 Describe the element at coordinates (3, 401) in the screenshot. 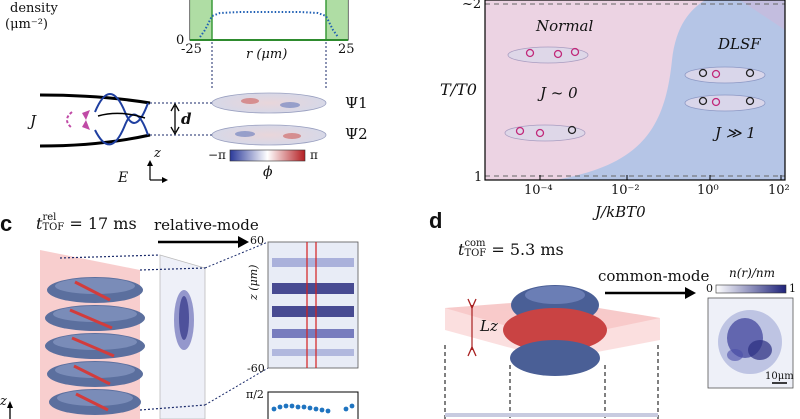

I see `panel-c-z-axis: z` at that location.